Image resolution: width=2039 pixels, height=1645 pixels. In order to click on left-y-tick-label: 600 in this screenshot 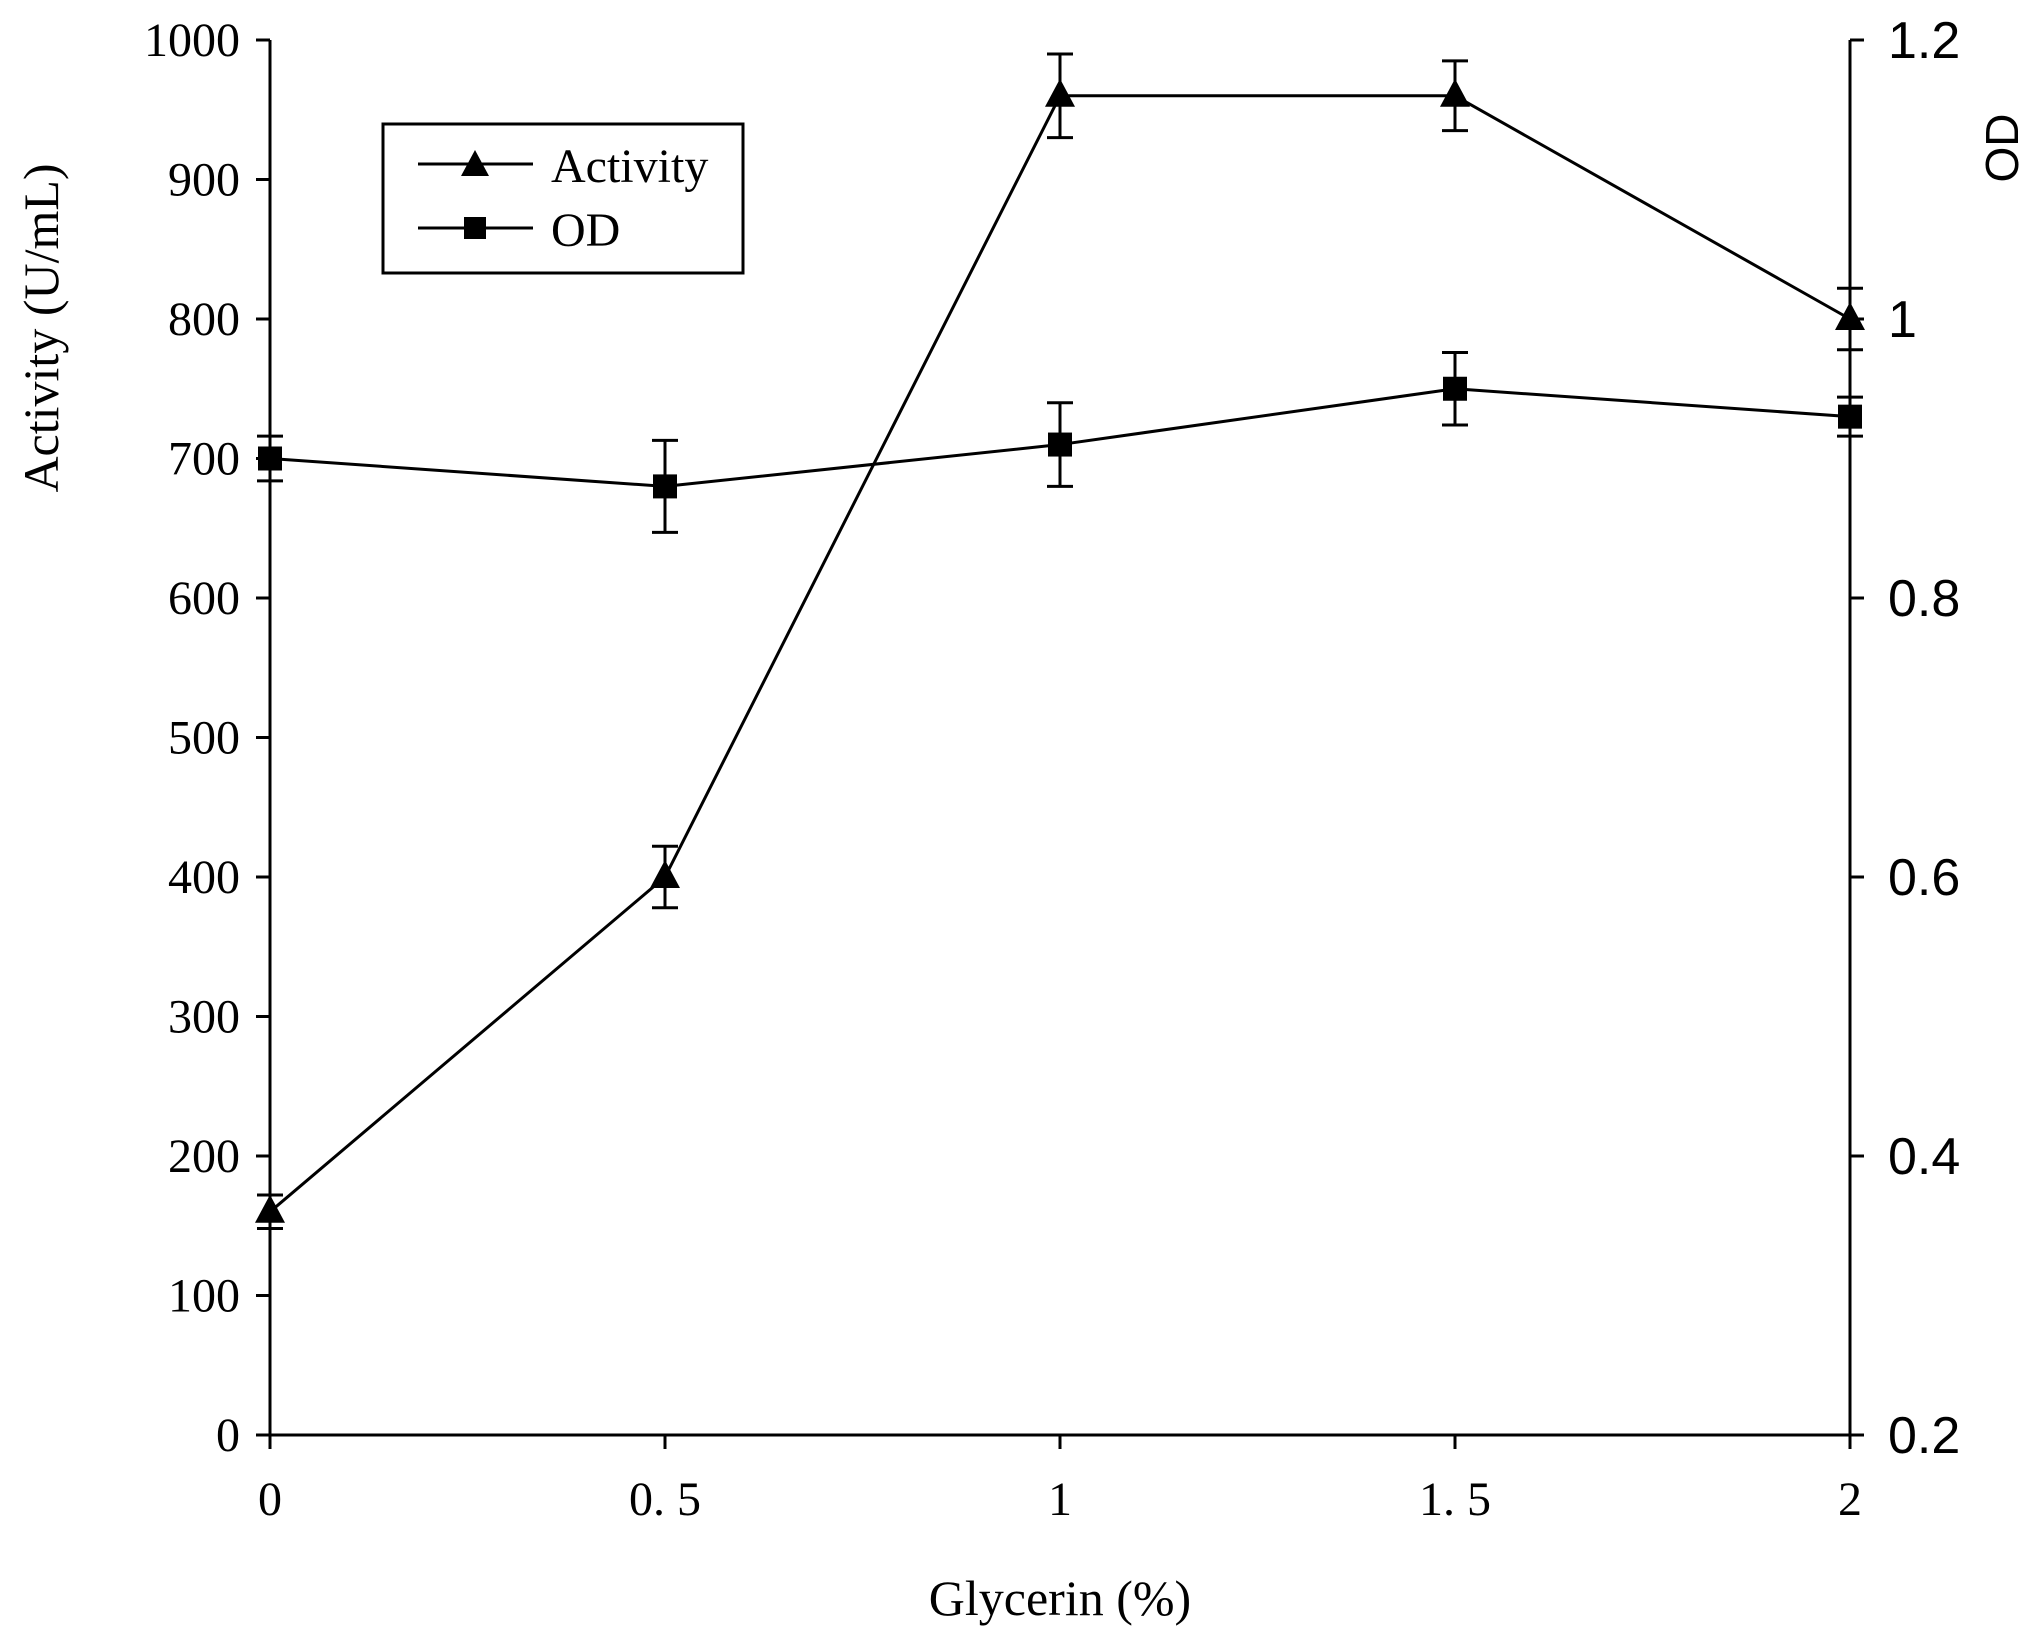, I will do `click(204, 598)`.